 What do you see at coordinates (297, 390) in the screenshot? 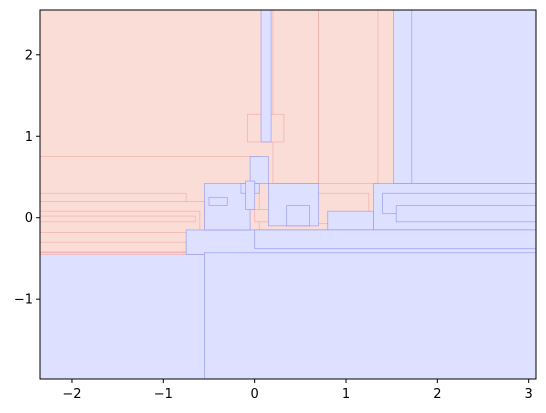
I see `x-axis: −2 −1 0 1 2 3` at bounding box center [297, 390].